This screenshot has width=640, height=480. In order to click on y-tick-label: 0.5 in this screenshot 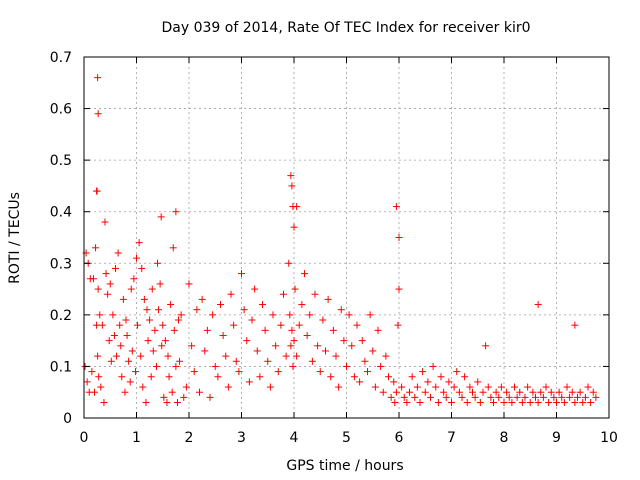, I will do `click(61, 161)`.